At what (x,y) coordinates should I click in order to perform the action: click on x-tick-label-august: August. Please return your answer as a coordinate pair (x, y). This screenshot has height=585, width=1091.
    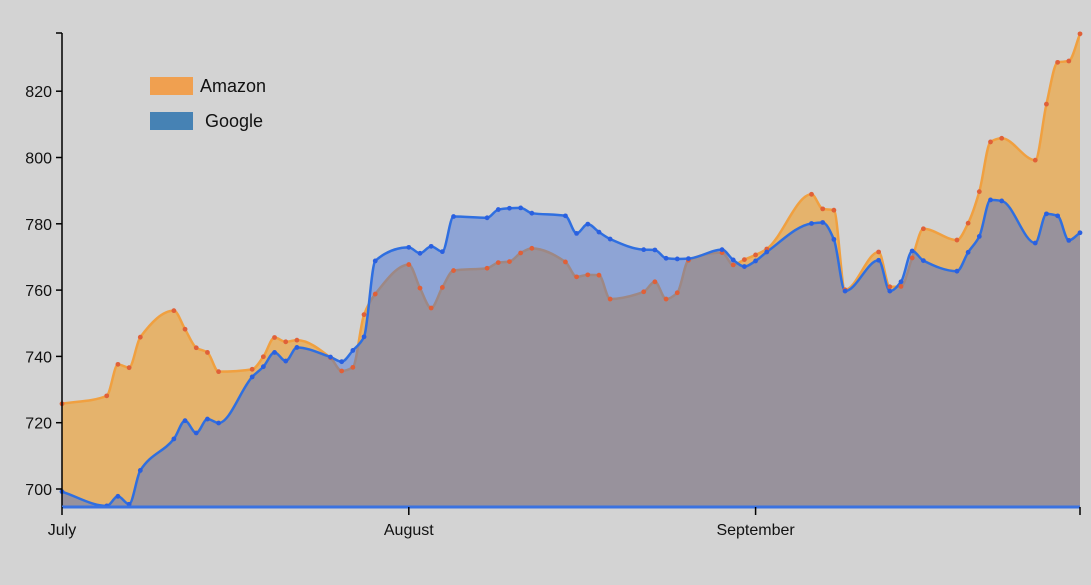
    Looking at the image, I should click on (409, 530).